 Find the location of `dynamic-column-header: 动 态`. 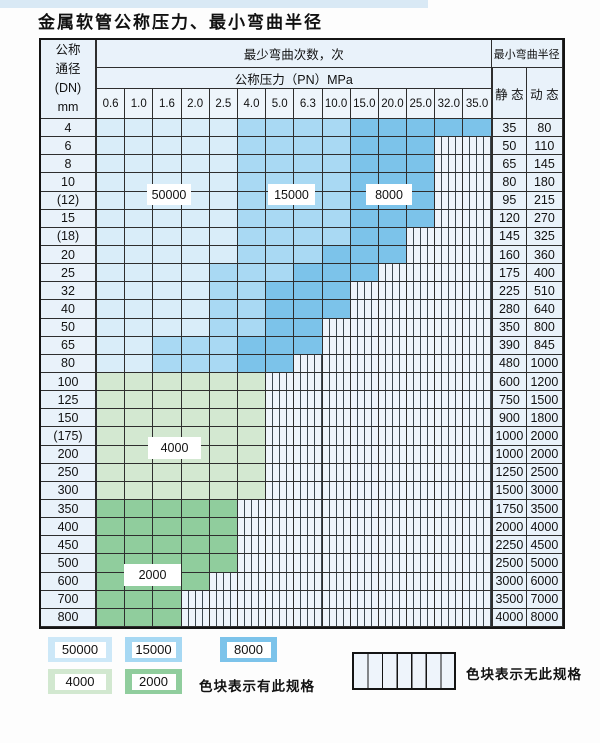

dynamic-column-header: 动 态 is located at coordinates (545, 93).